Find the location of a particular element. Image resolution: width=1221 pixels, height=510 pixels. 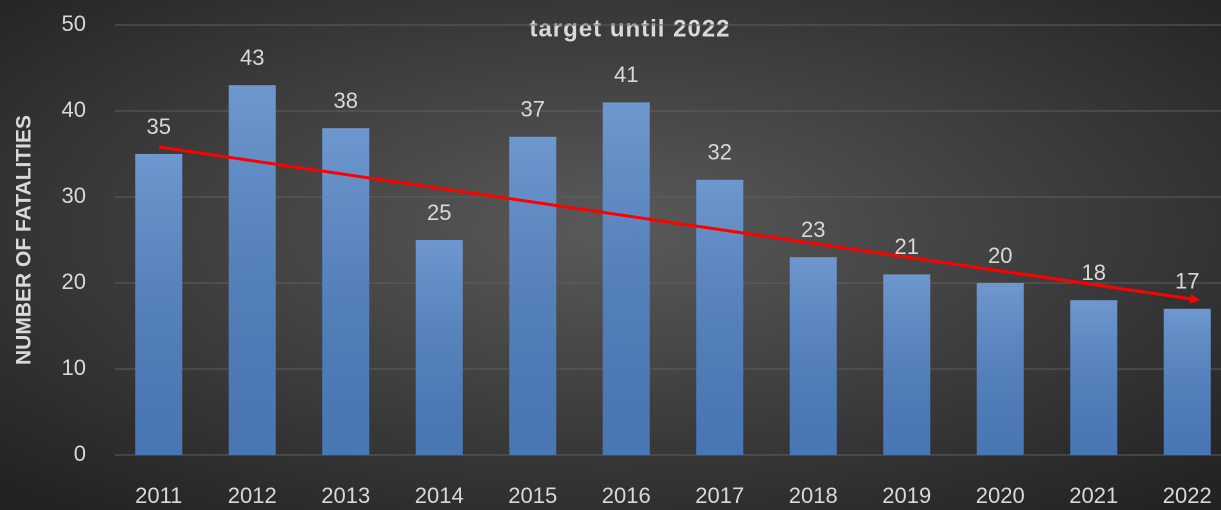

value-label: 43 is located at coordinates (252, 57).